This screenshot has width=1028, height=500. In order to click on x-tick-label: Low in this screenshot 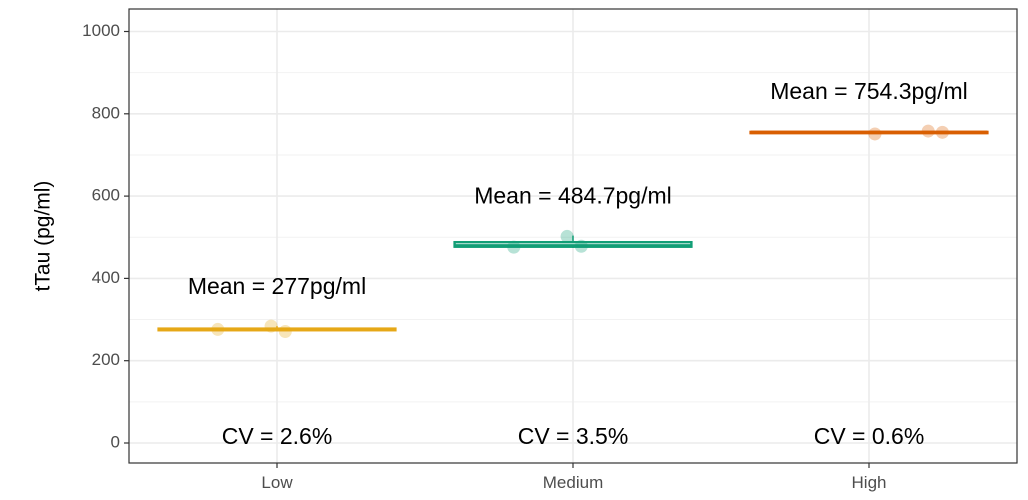, I will do `click(277, 482)`.